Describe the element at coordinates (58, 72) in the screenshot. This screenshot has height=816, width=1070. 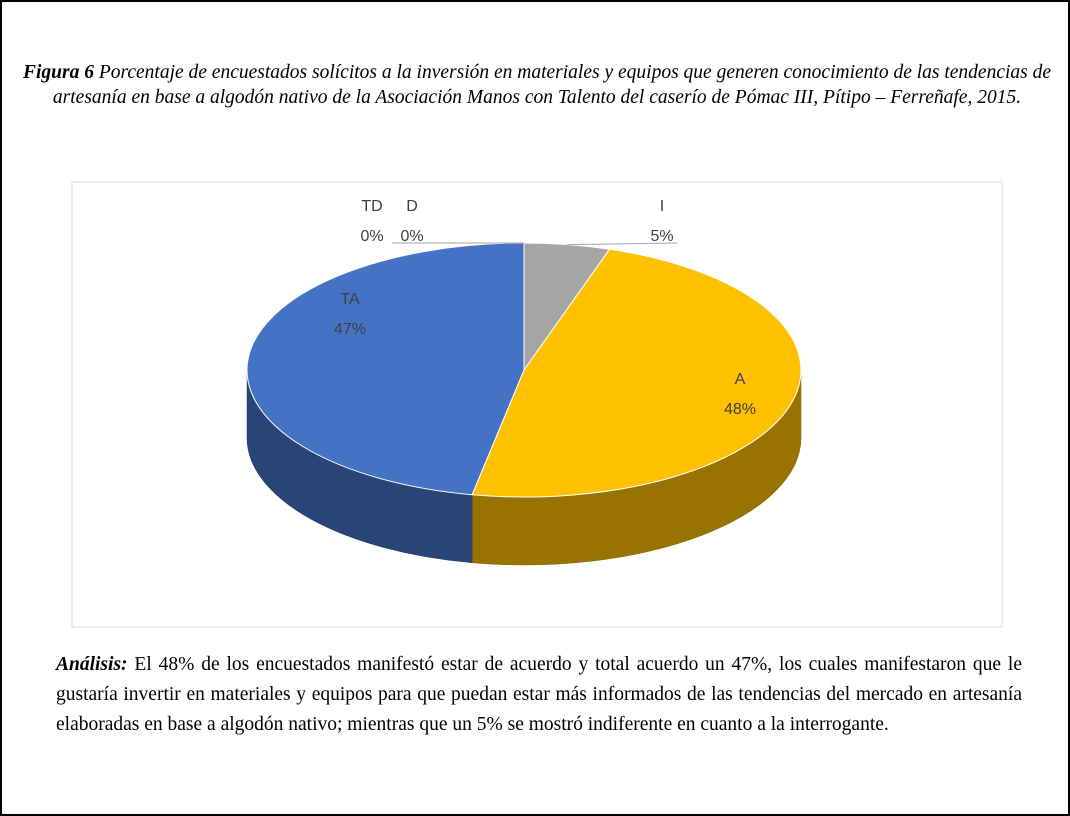
I see `figure-label: Figura 6` at that location.